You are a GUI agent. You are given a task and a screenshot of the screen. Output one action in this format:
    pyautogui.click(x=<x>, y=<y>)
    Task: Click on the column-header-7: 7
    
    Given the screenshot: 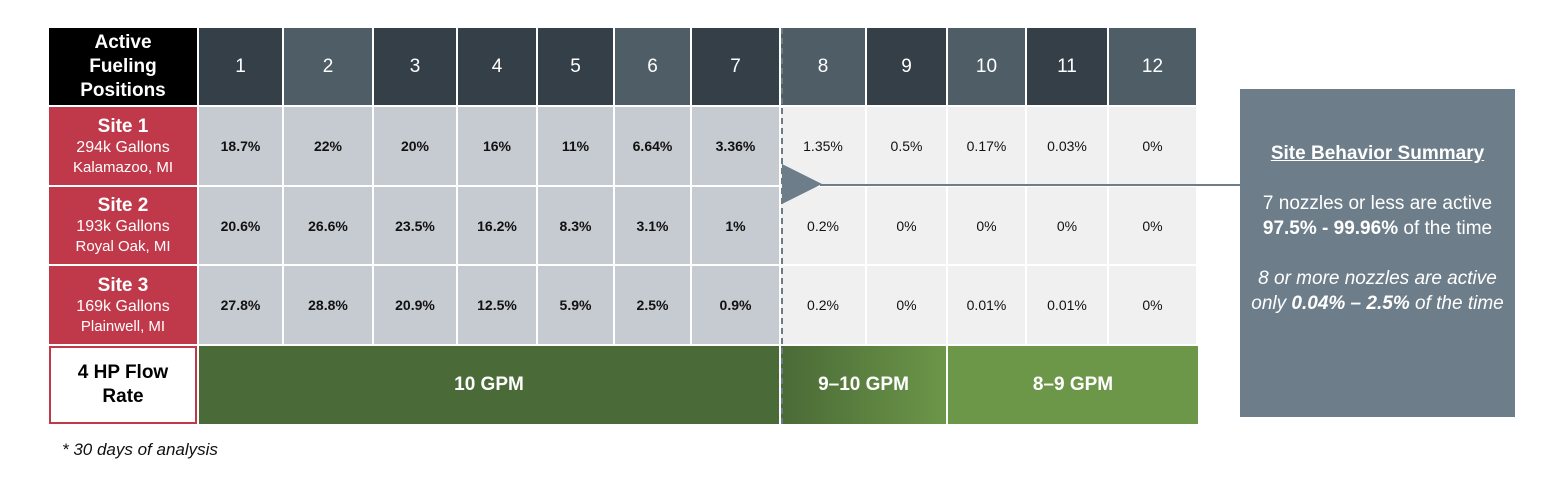 What is the action you would take?
    pyautogui.click(x=735, y=66)
    